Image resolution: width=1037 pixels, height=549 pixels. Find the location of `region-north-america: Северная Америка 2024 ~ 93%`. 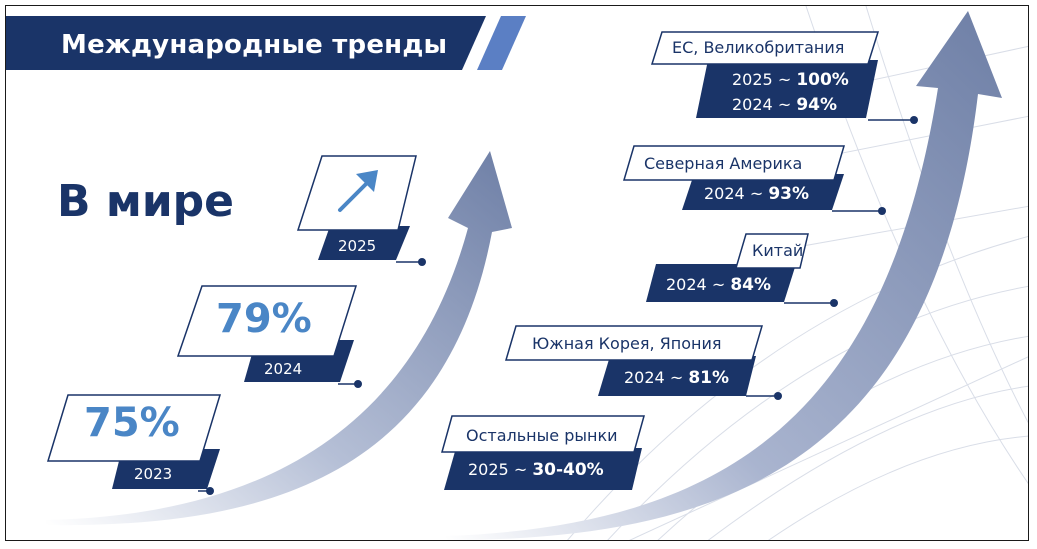

region-north-america: Северная Америка 2024 ~ 93% is located at coordinates (755, 183).